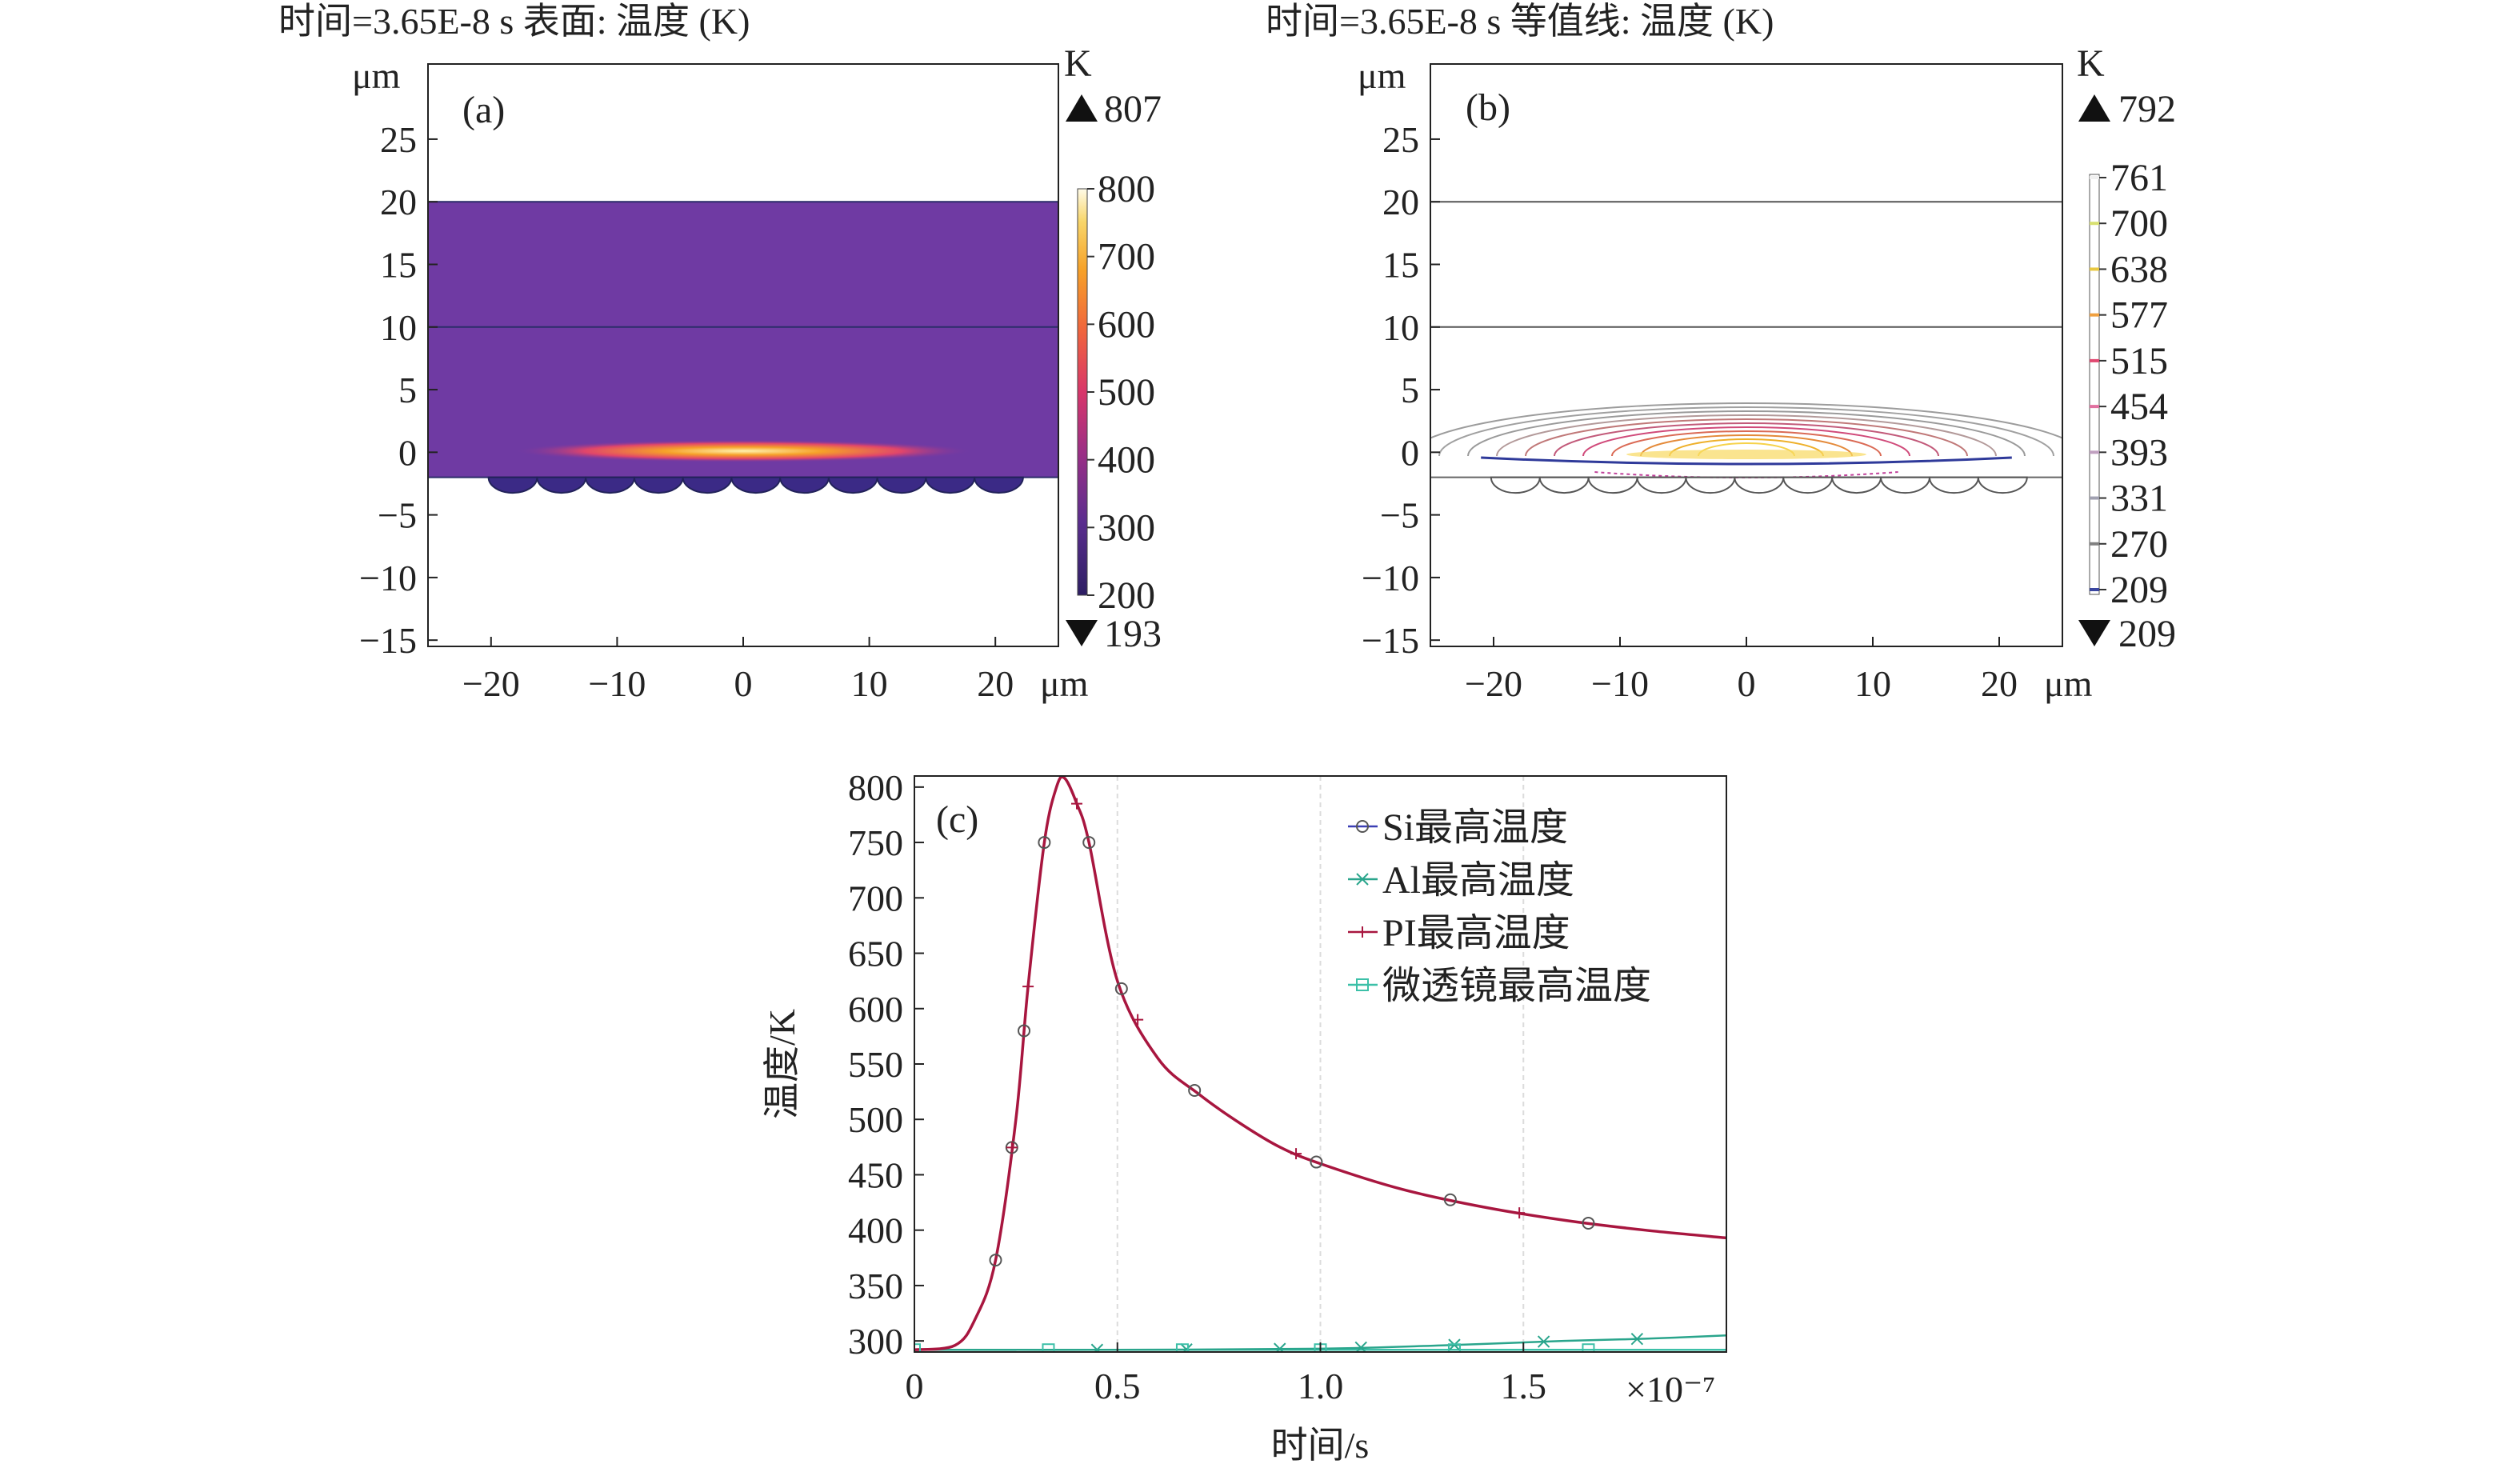  I want to click on panel-b-x-ticks: −20 −10 0 10 20, so click(1741, 670).